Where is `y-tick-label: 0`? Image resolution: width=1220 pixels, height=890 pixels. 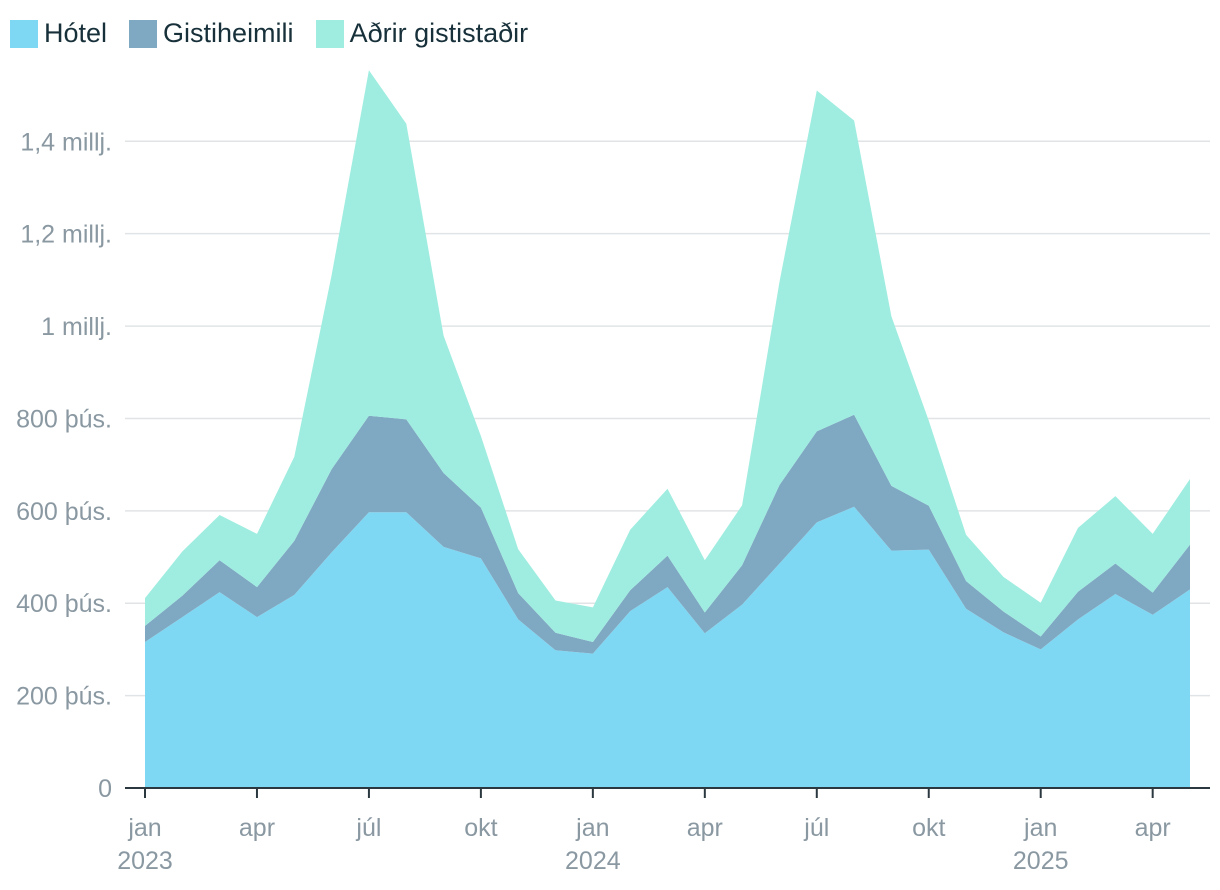
y-tick-label: 0 is located at coordinates (105, 789).